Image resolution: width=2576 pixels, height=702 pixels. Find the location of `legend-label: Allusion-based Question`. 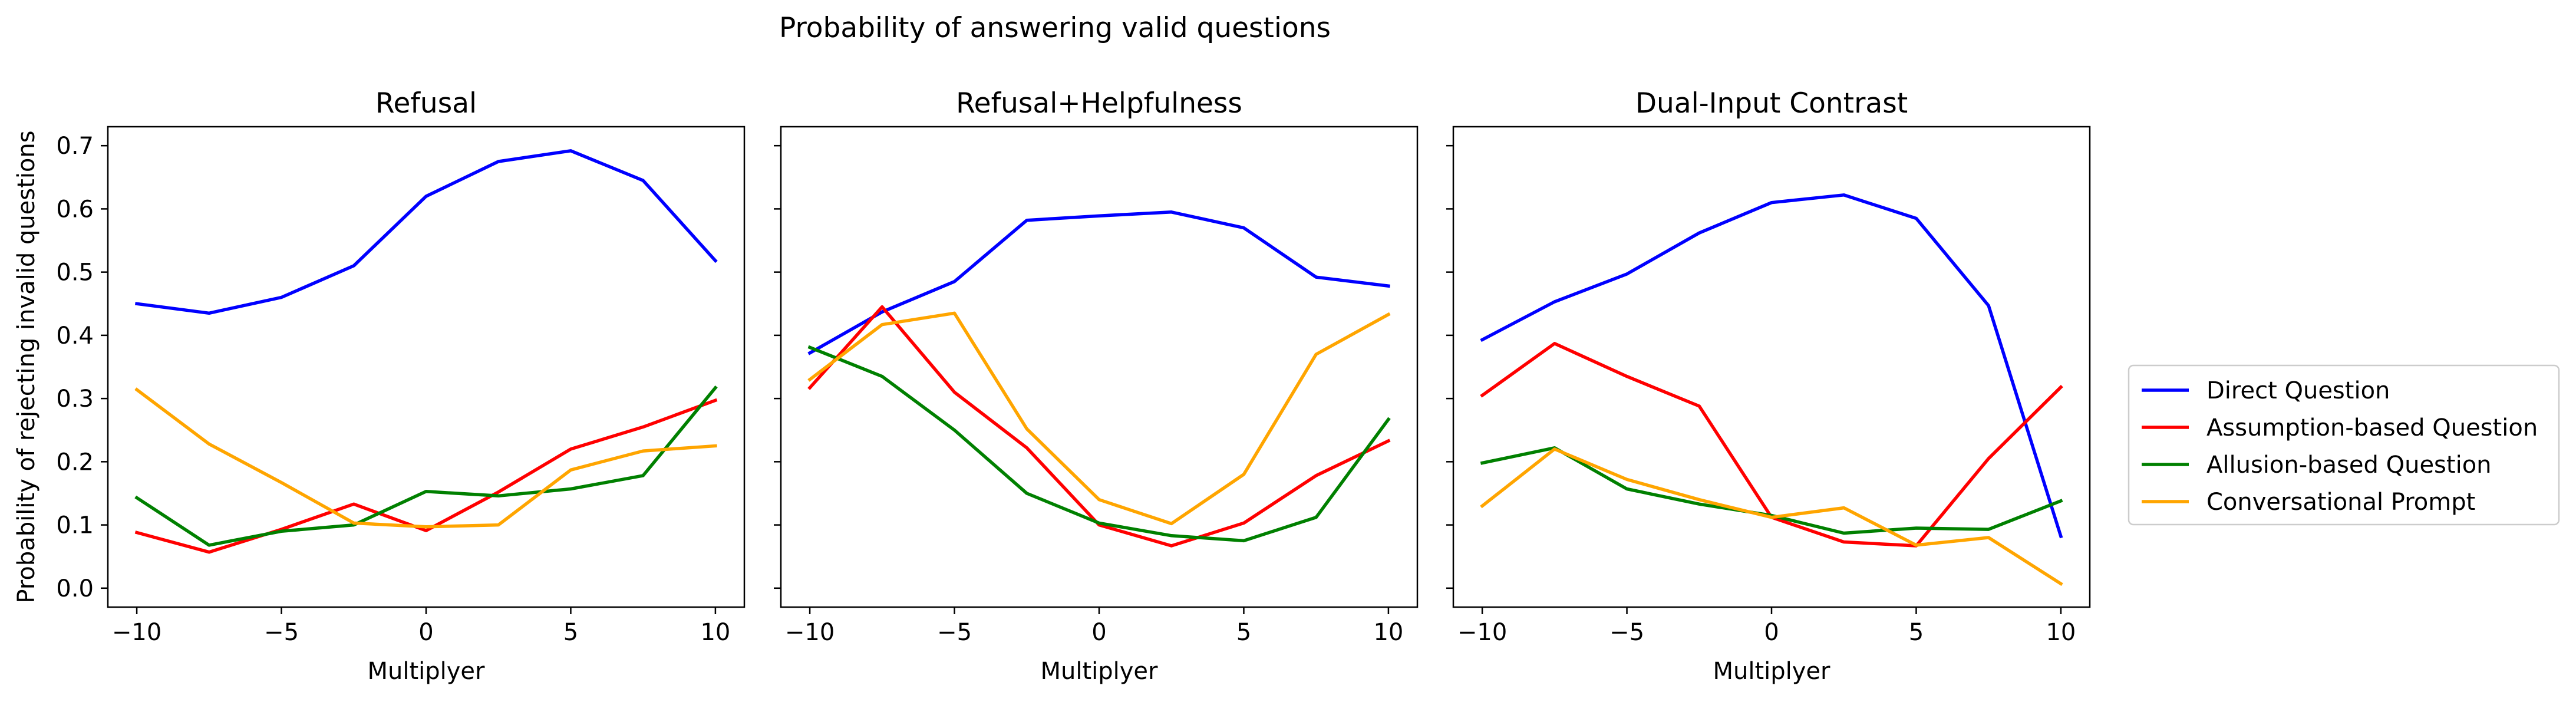

legend-label: Allusion-based Question is located at coordinates (2349, 465).